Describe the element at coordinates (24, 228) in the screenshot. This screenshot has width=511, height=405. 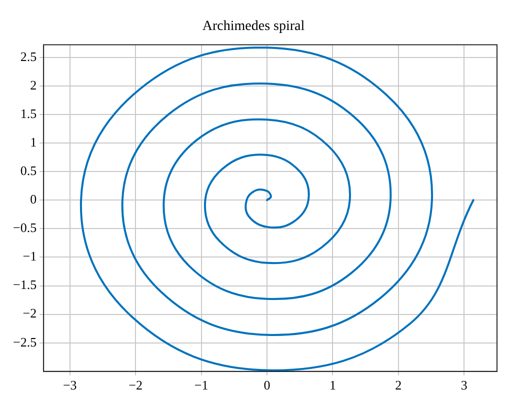
I see `y-tick-label: −0.5` at that location.